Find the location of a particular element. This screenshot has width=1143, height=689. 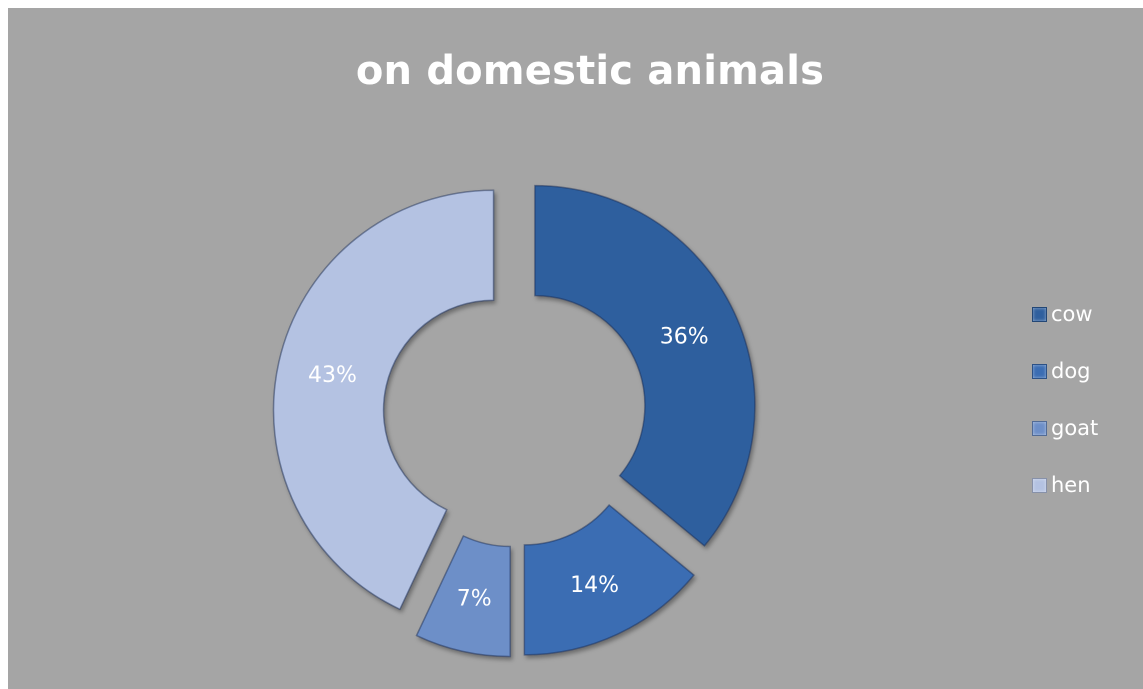

donut-slice-hen is located at coordinates (383, 400).